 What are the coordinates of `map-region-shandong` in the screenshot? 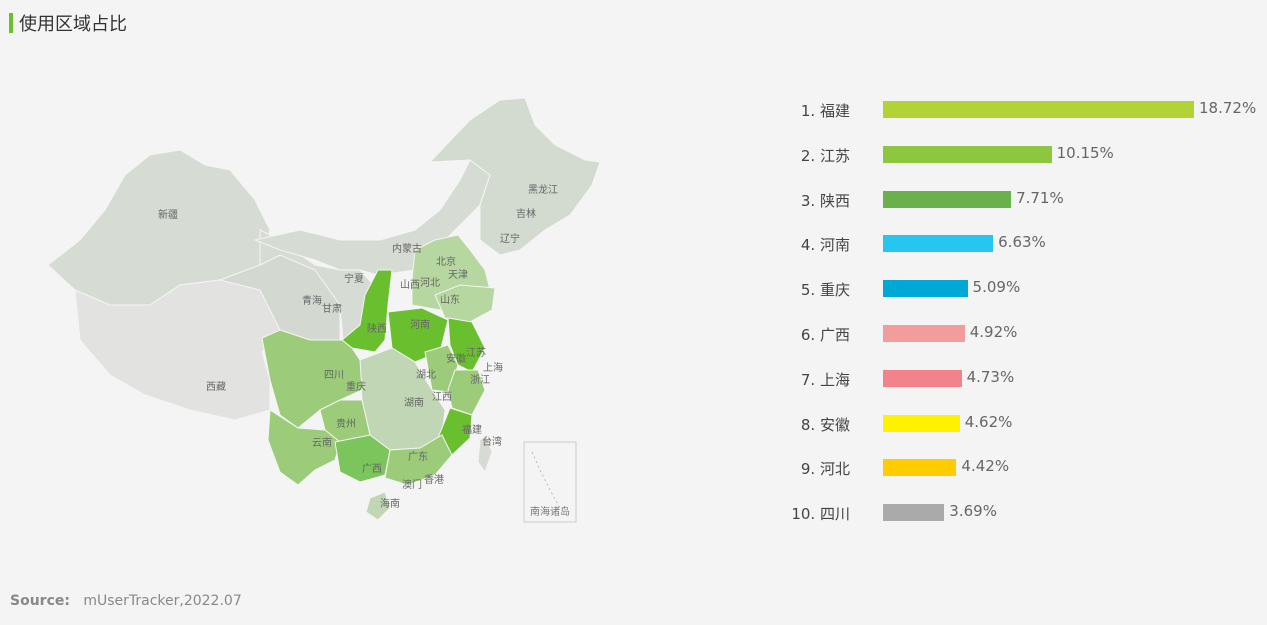 It's located at (465, 303).